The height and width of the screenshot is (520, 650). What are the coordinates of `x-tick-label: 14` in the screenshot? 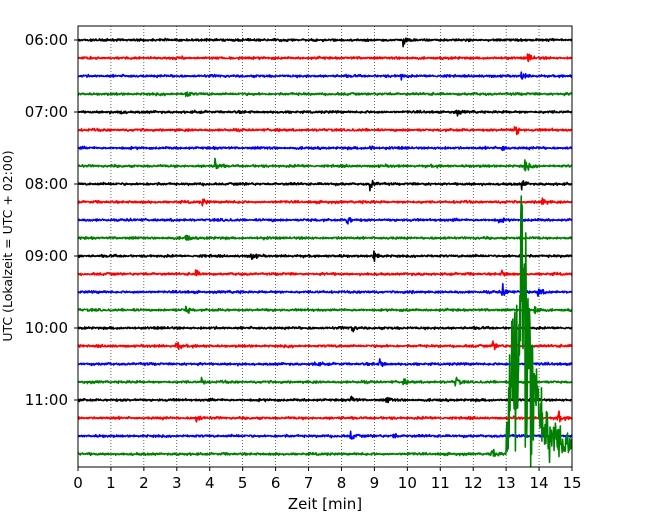 It's located at (539, 483).